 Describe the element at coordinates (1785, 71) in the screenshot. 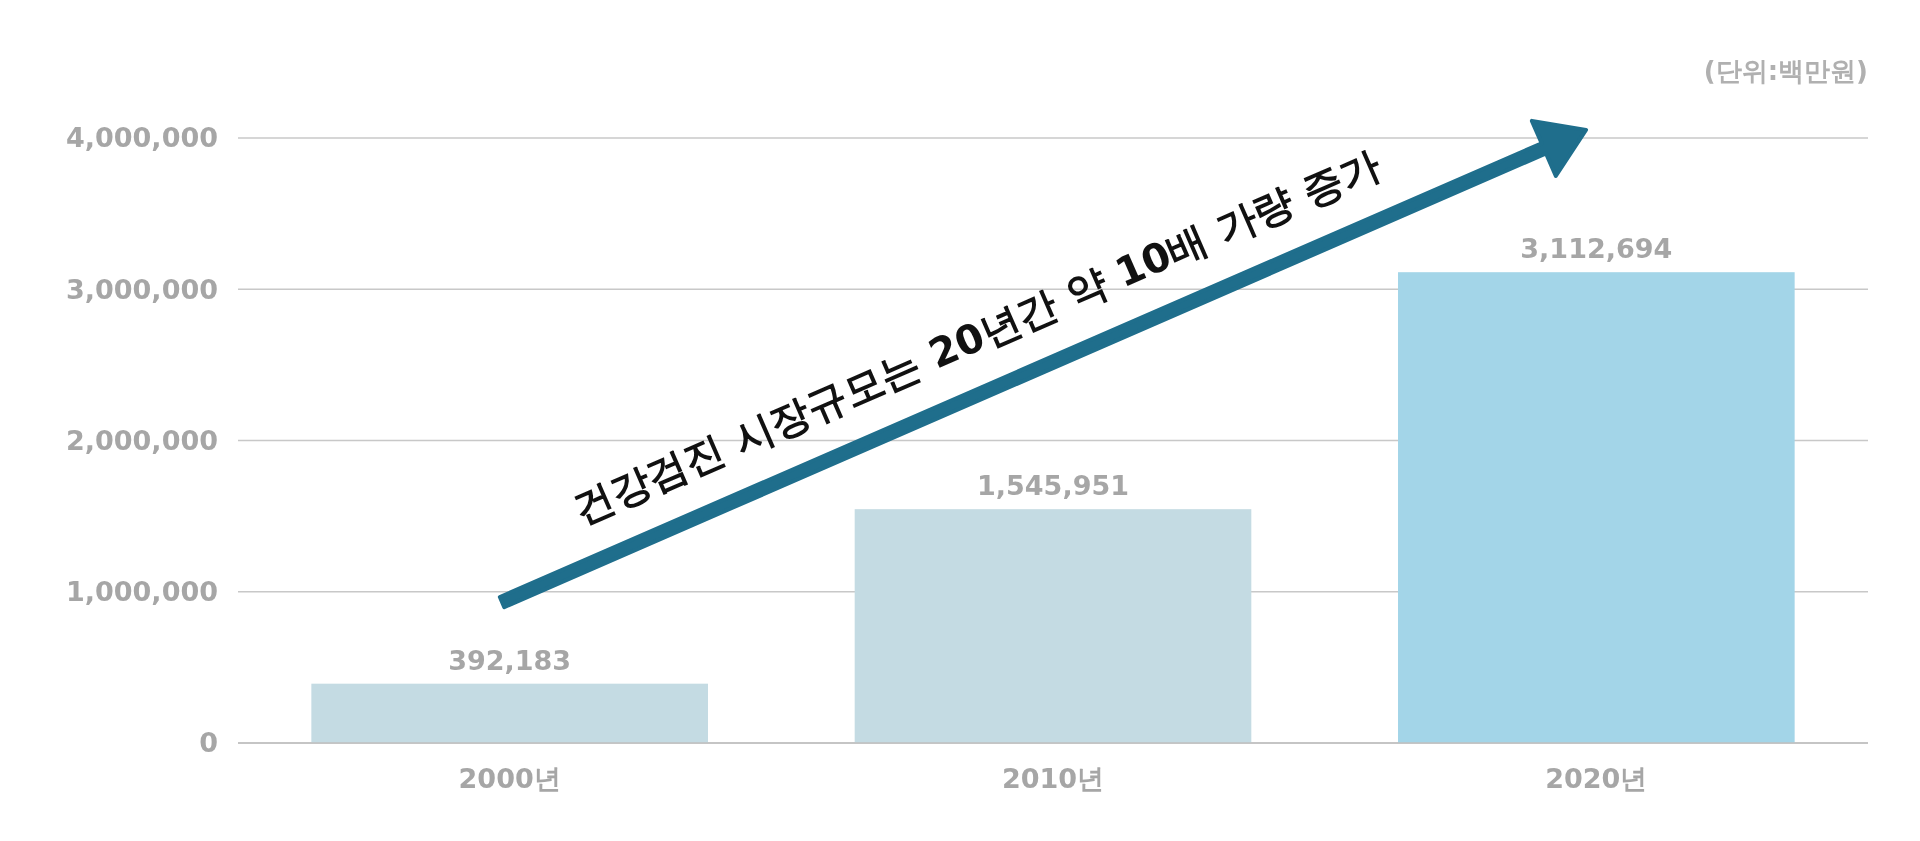

I see `text: (단위:백만원)` at that location.